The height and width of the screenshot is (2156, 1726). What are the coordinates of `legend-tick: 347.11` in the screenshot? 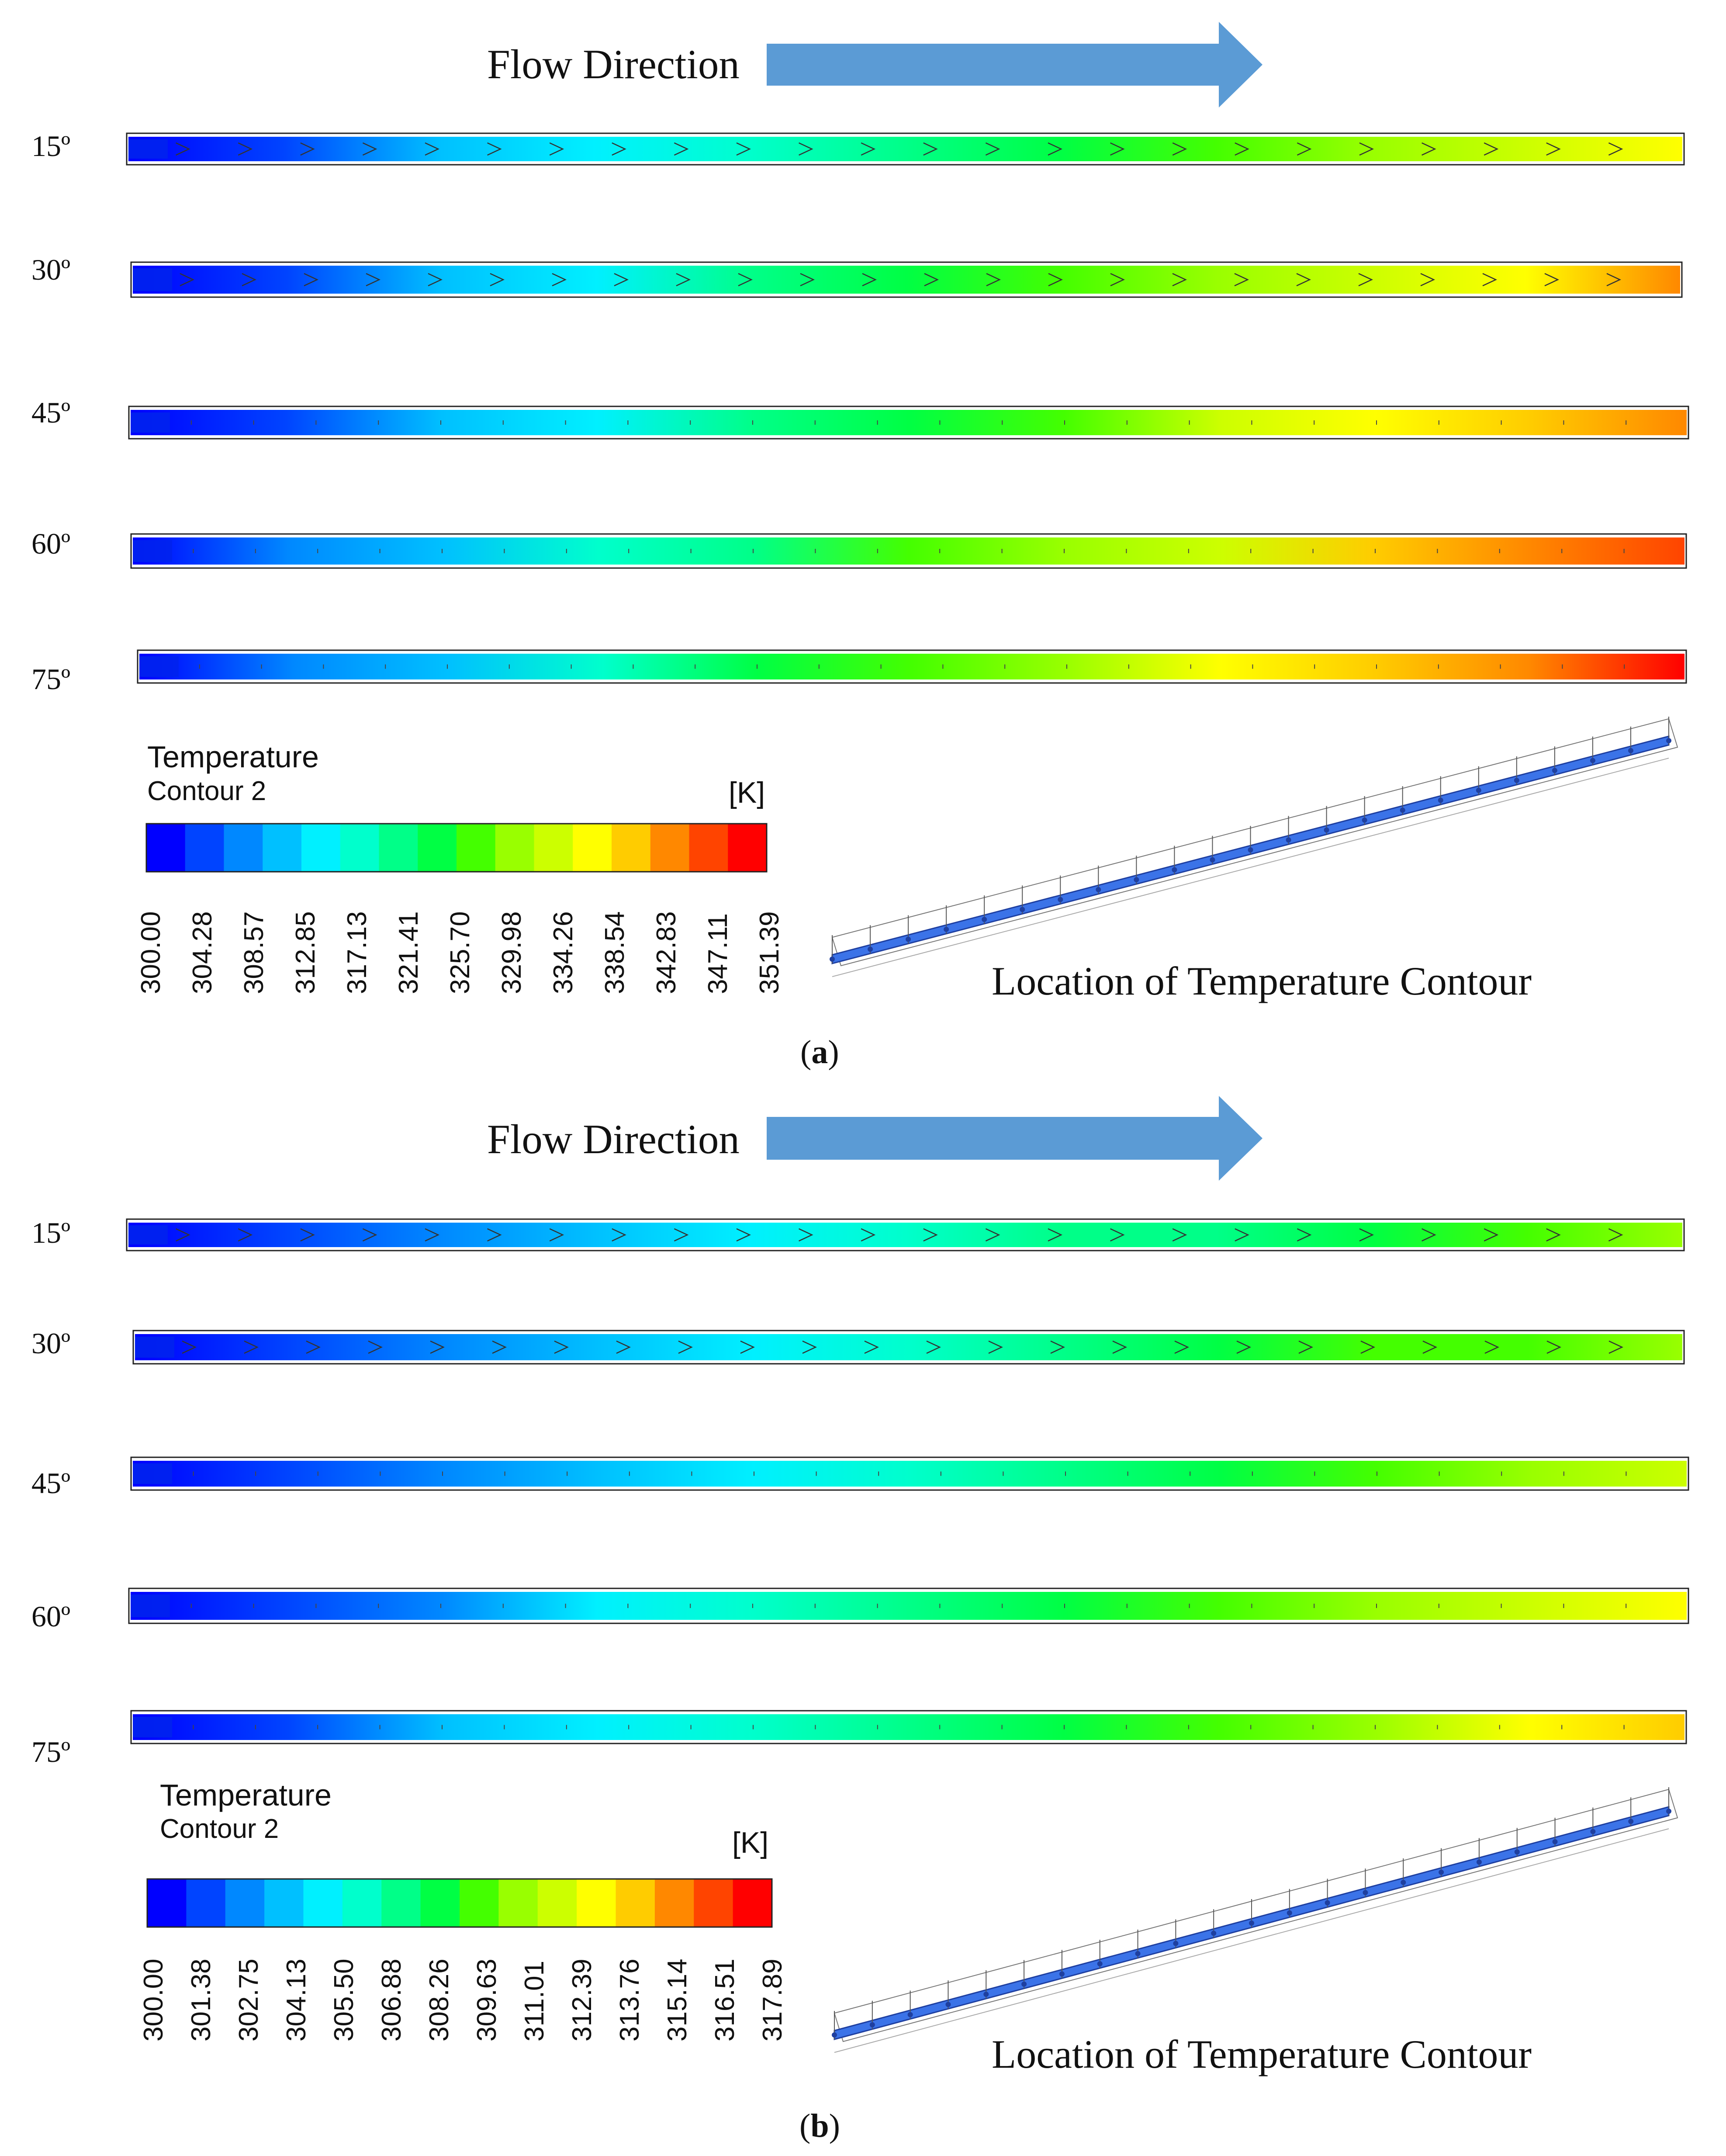 It's located at (718, 953).